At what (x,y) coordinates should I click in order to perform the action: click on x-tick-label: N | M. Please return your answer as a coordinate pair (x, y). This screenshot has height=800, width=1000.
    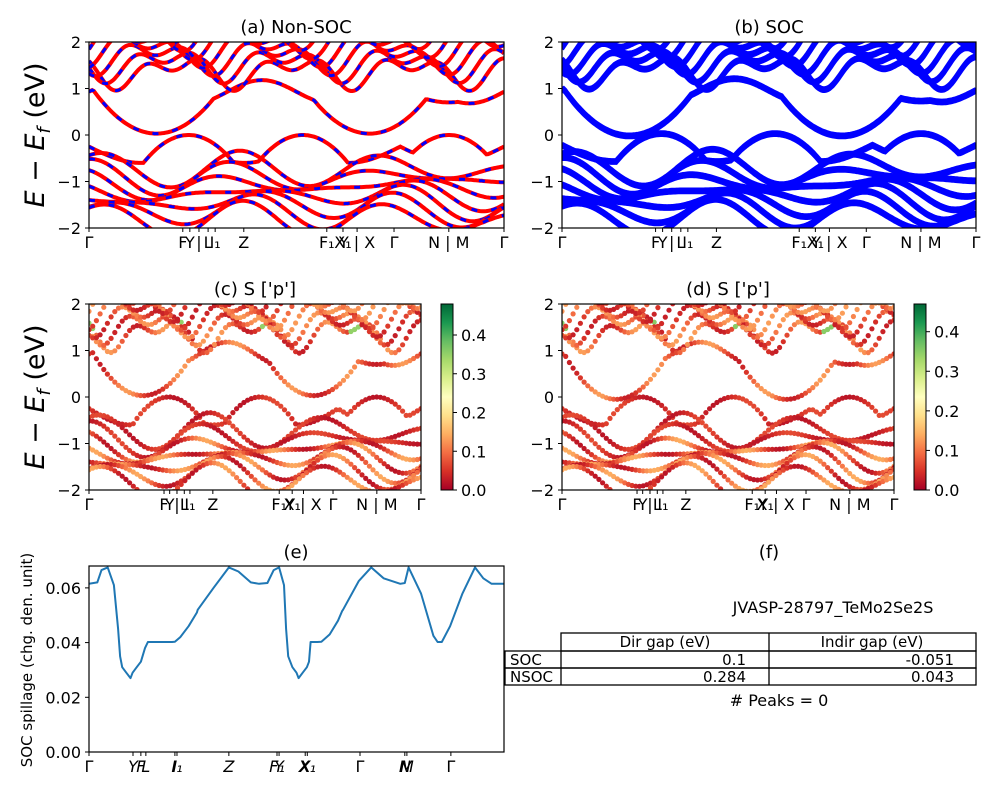
    Looking at the image, I should click on (376, 504).